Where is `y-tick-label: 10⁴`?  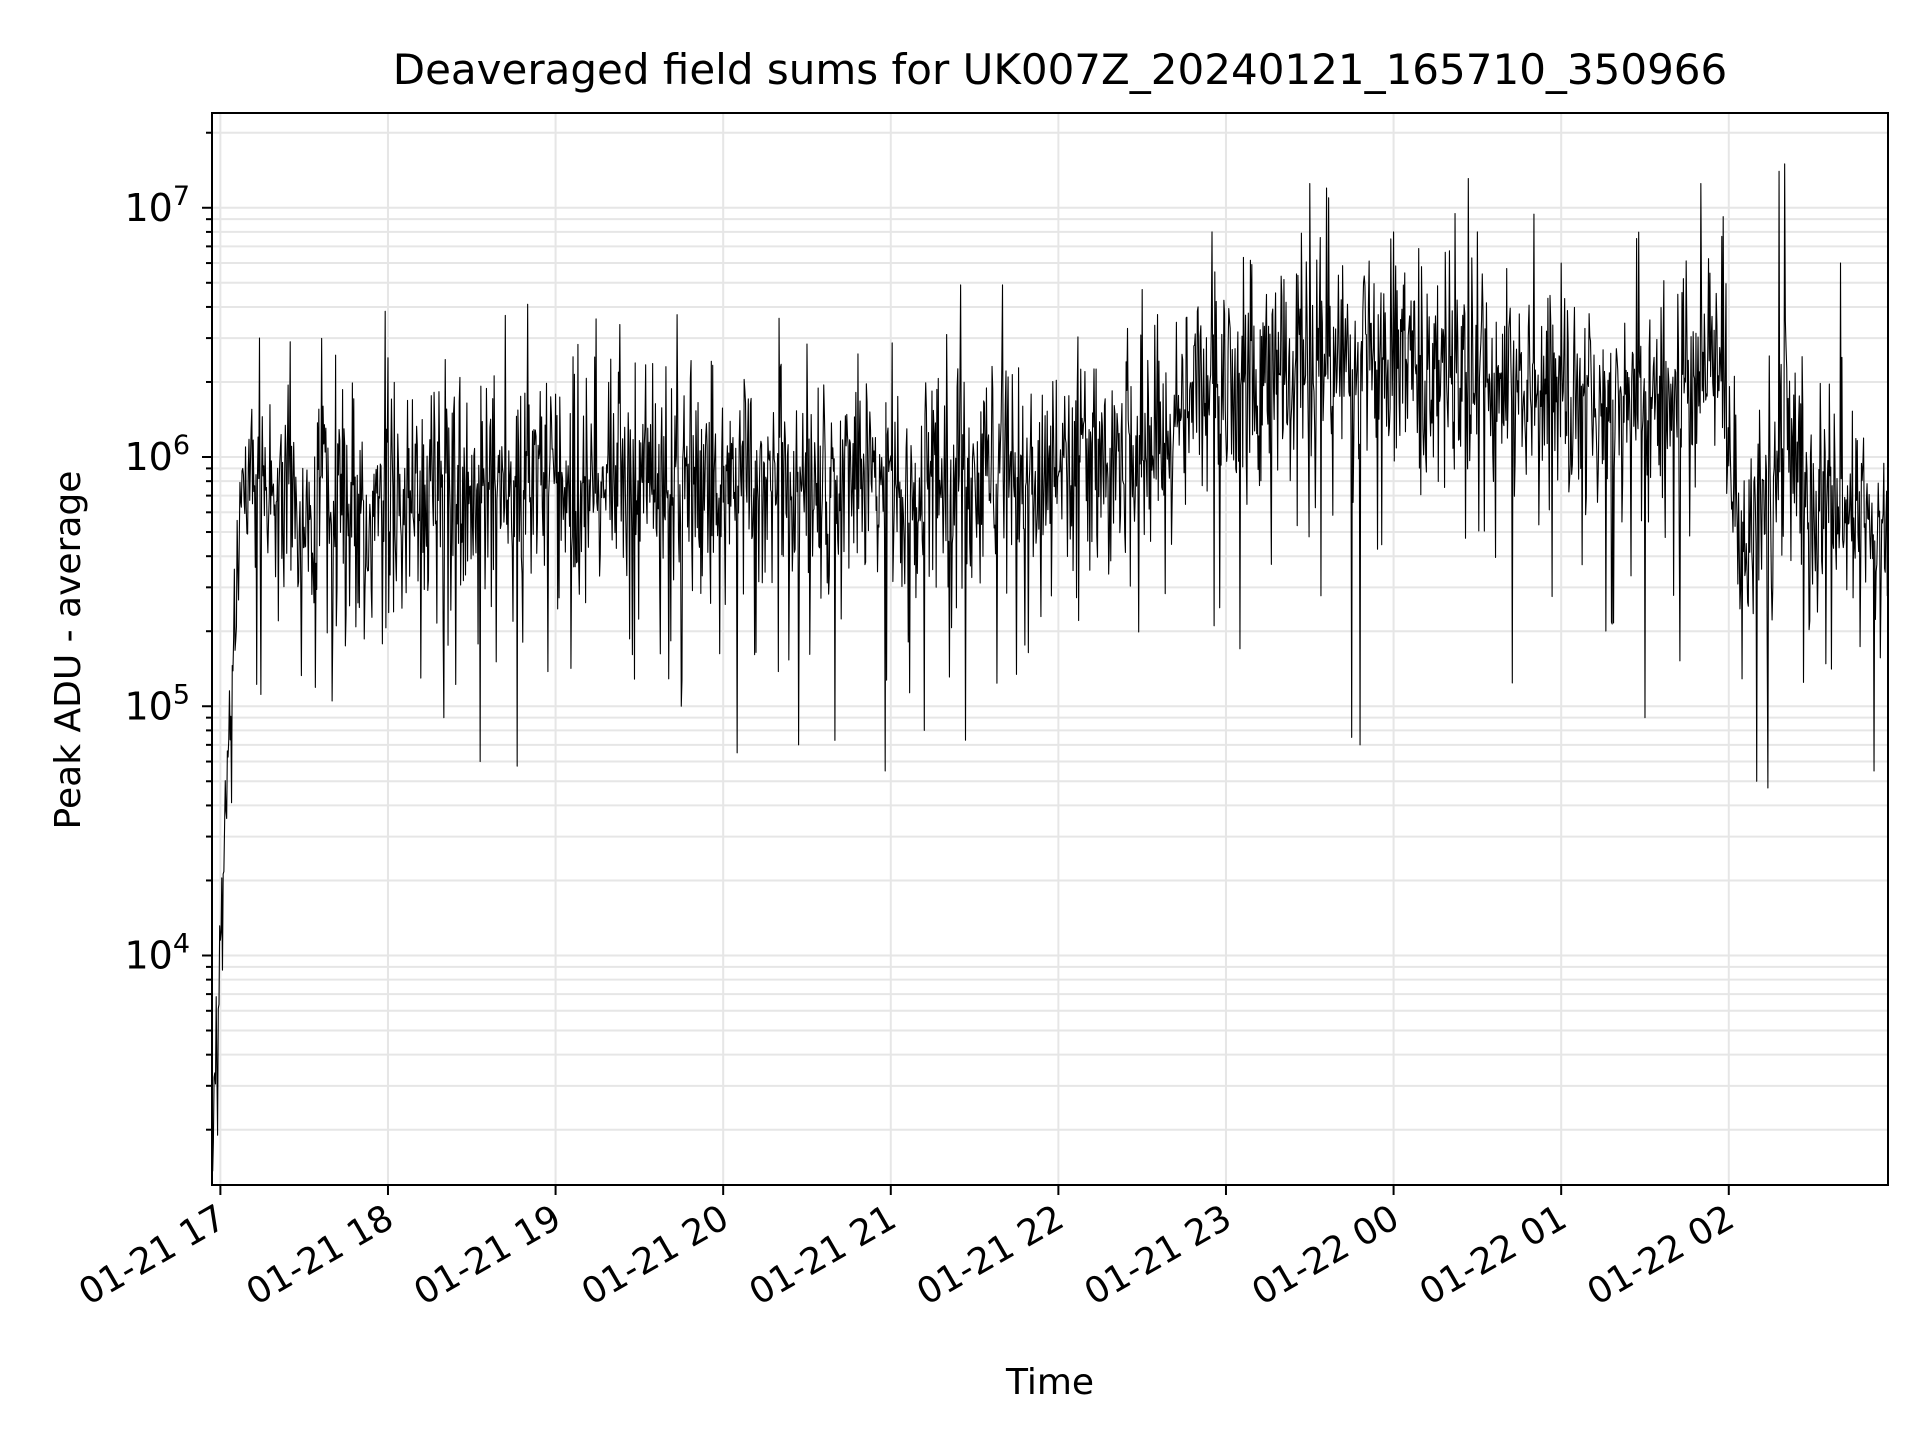
y-tick-label: 10⁴ is located at coordinates (157, 952).